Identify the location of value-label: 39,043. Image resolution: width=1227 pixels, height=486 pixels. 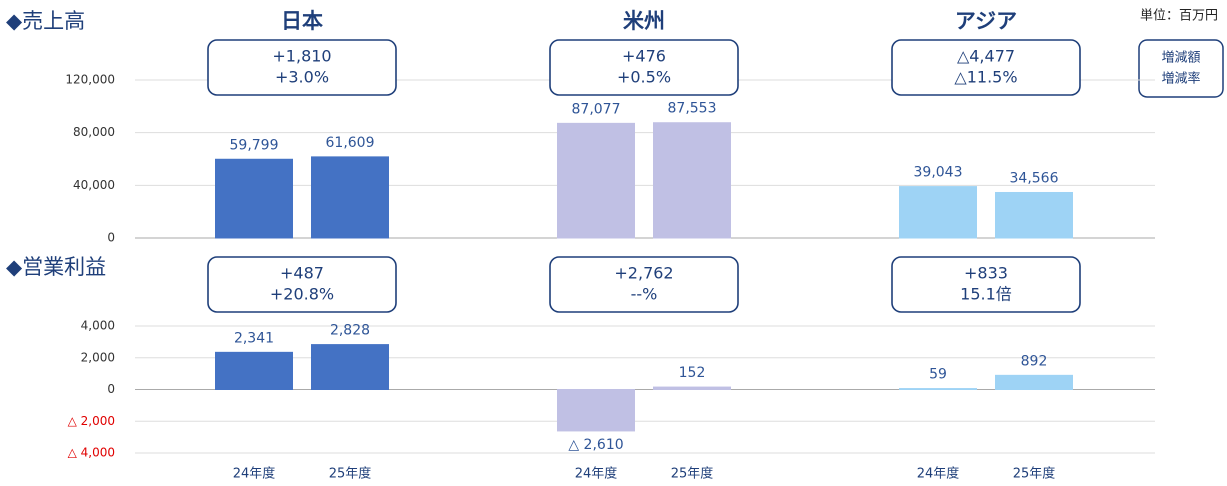
(938, 173).